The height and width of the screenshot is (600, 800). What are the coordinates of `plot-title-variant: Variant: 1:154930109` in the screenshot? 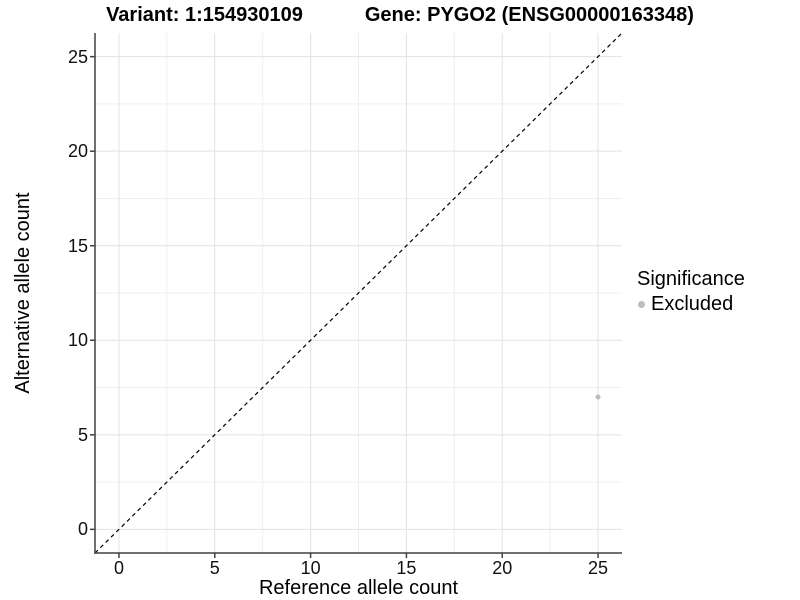 It's located at (204, 15).